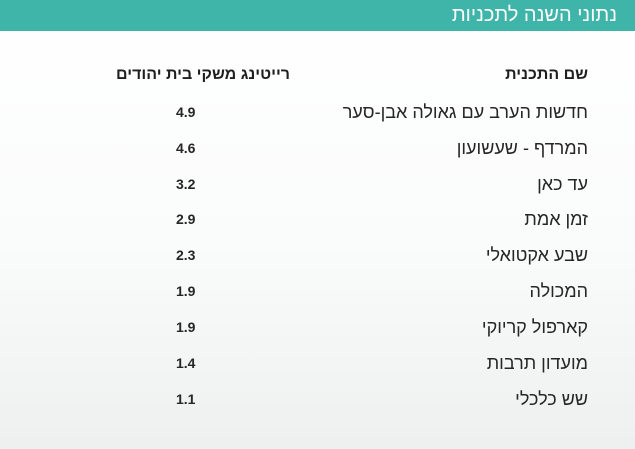 This screenshot has height=449, width=635. What do you see at coordinates (546, 74) in the screenshot?
I see `column-header-program-name: שם התכנית` at bounding box center [546, 74].